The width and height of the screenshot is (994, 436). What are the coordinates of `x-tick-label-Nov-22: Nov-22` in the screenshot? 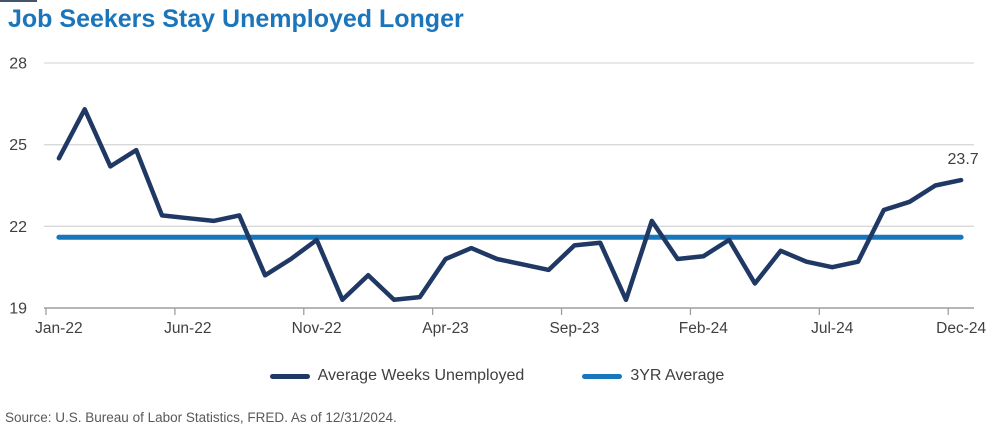 It's located at (317, 328).